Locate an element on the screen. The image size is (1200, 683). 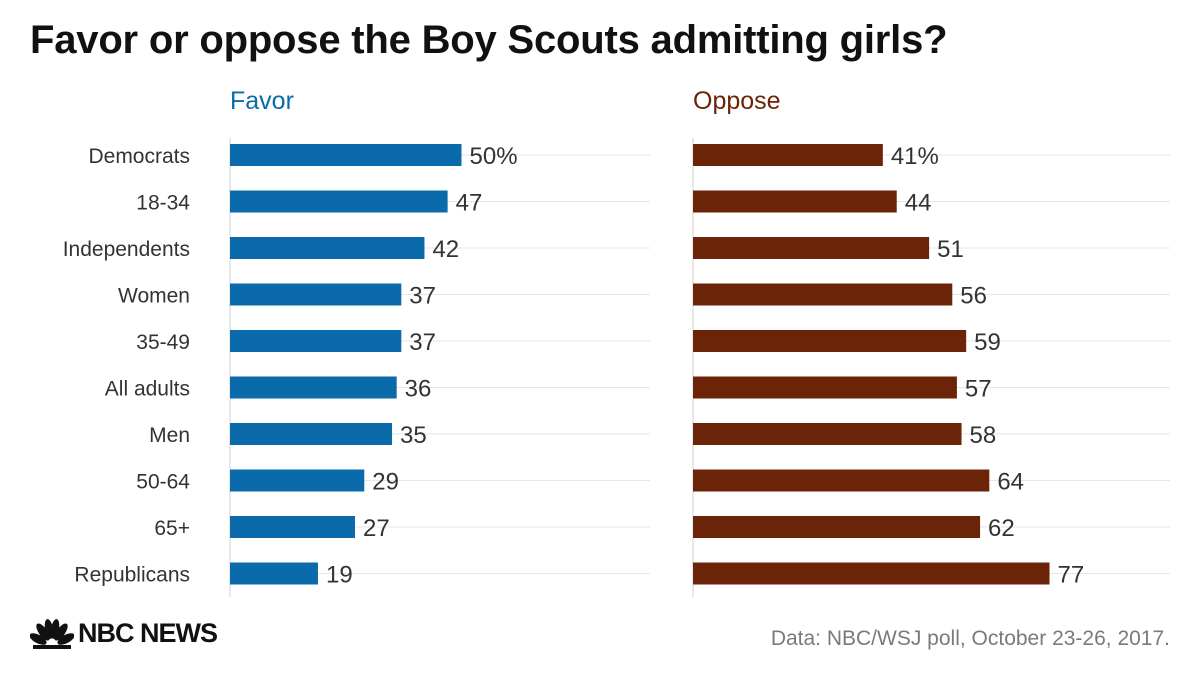
category-label-65: 65+ is located at coordinates (172, 528).